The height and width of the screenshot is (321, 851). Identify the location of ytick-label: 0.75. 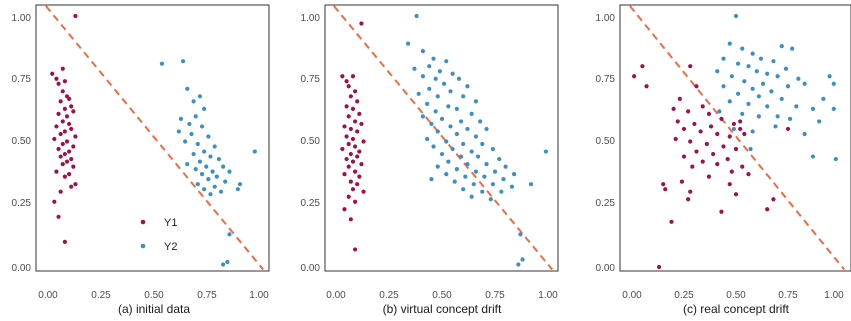
(311, 79).